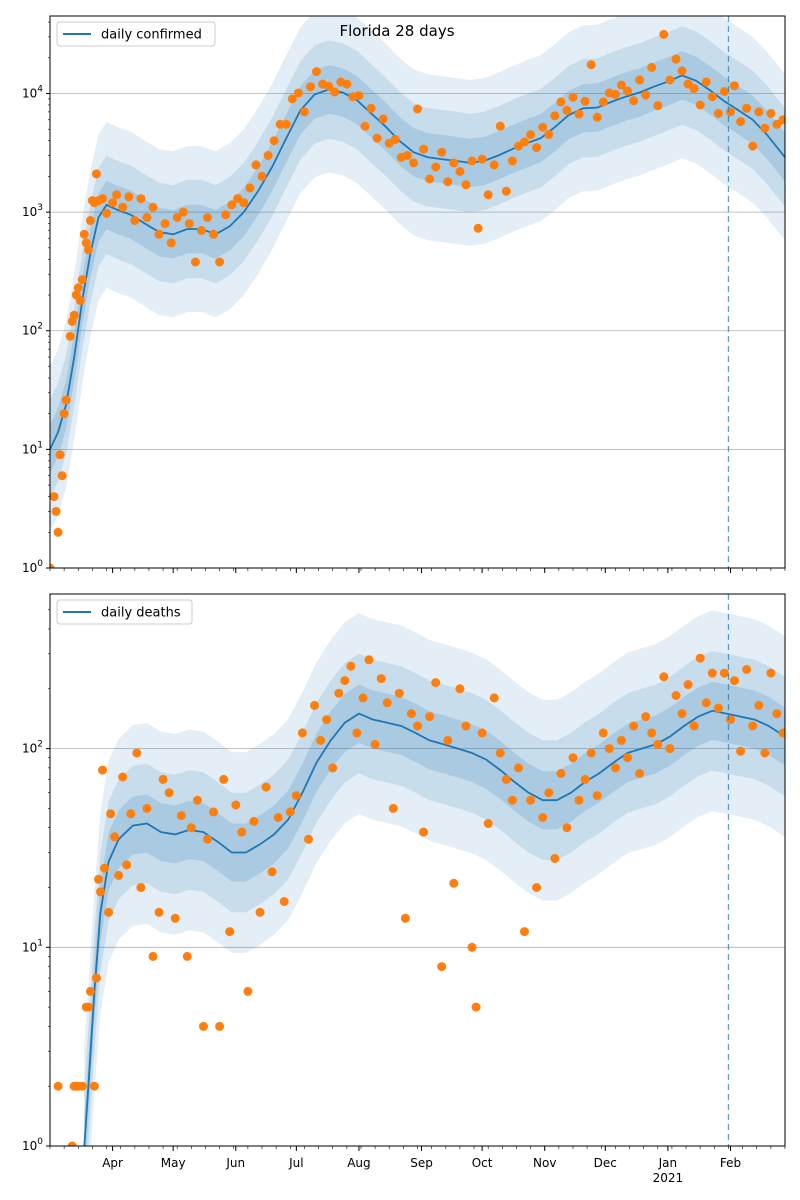 The height and width of the screenshot is (1200, 800). What do you see at coordinates (173, 1163) in the screenshot?
I see `x-month-label: May` at bounding box center [173, 1163].